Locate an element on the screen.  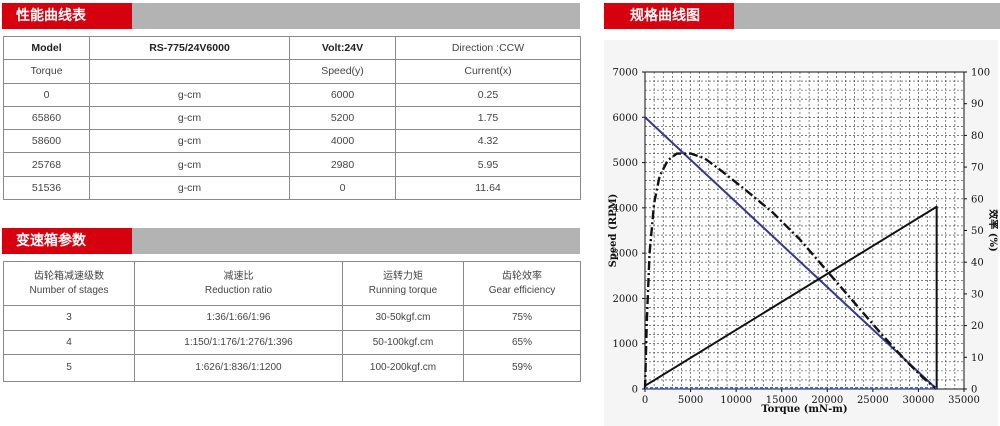
x-tick-label: 30000 is located at coordinates (919, 400).